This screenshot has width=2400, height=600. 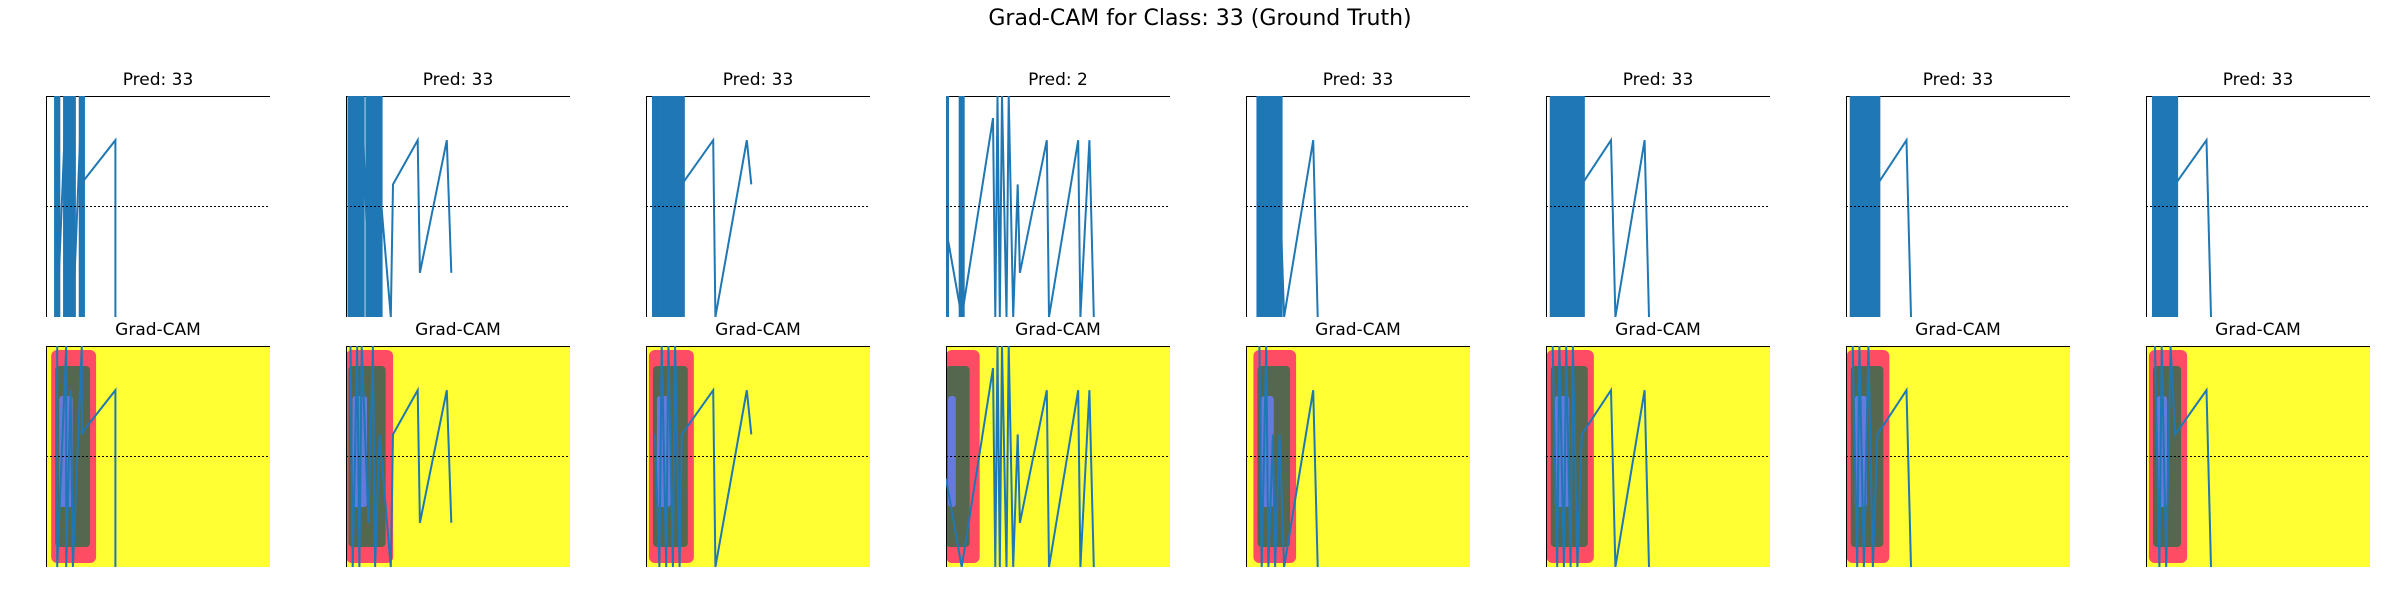 What do you see at coordinates (1200, 18) in the screenshot?
I see `figure-title: Grad-CAM for Class: 33 (Ground Truth)` at bounding box center [1200, 18].